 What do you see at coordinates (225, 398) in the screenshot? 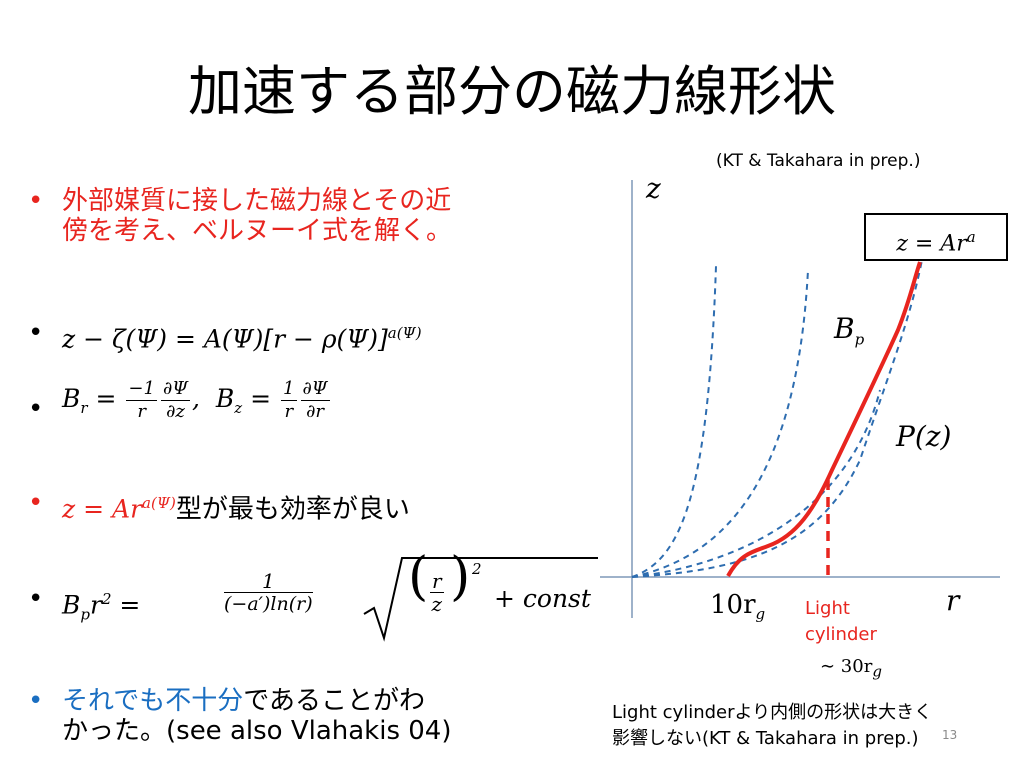
I see `bz-symbol: B` at bounding box center [225, 398].